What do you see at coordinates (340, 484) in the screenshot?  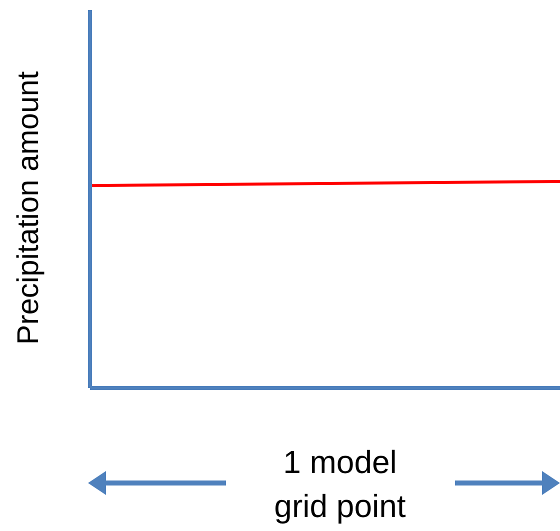 I see `x-axis-title: 1 model grid point` at bounding box center [340, 484].